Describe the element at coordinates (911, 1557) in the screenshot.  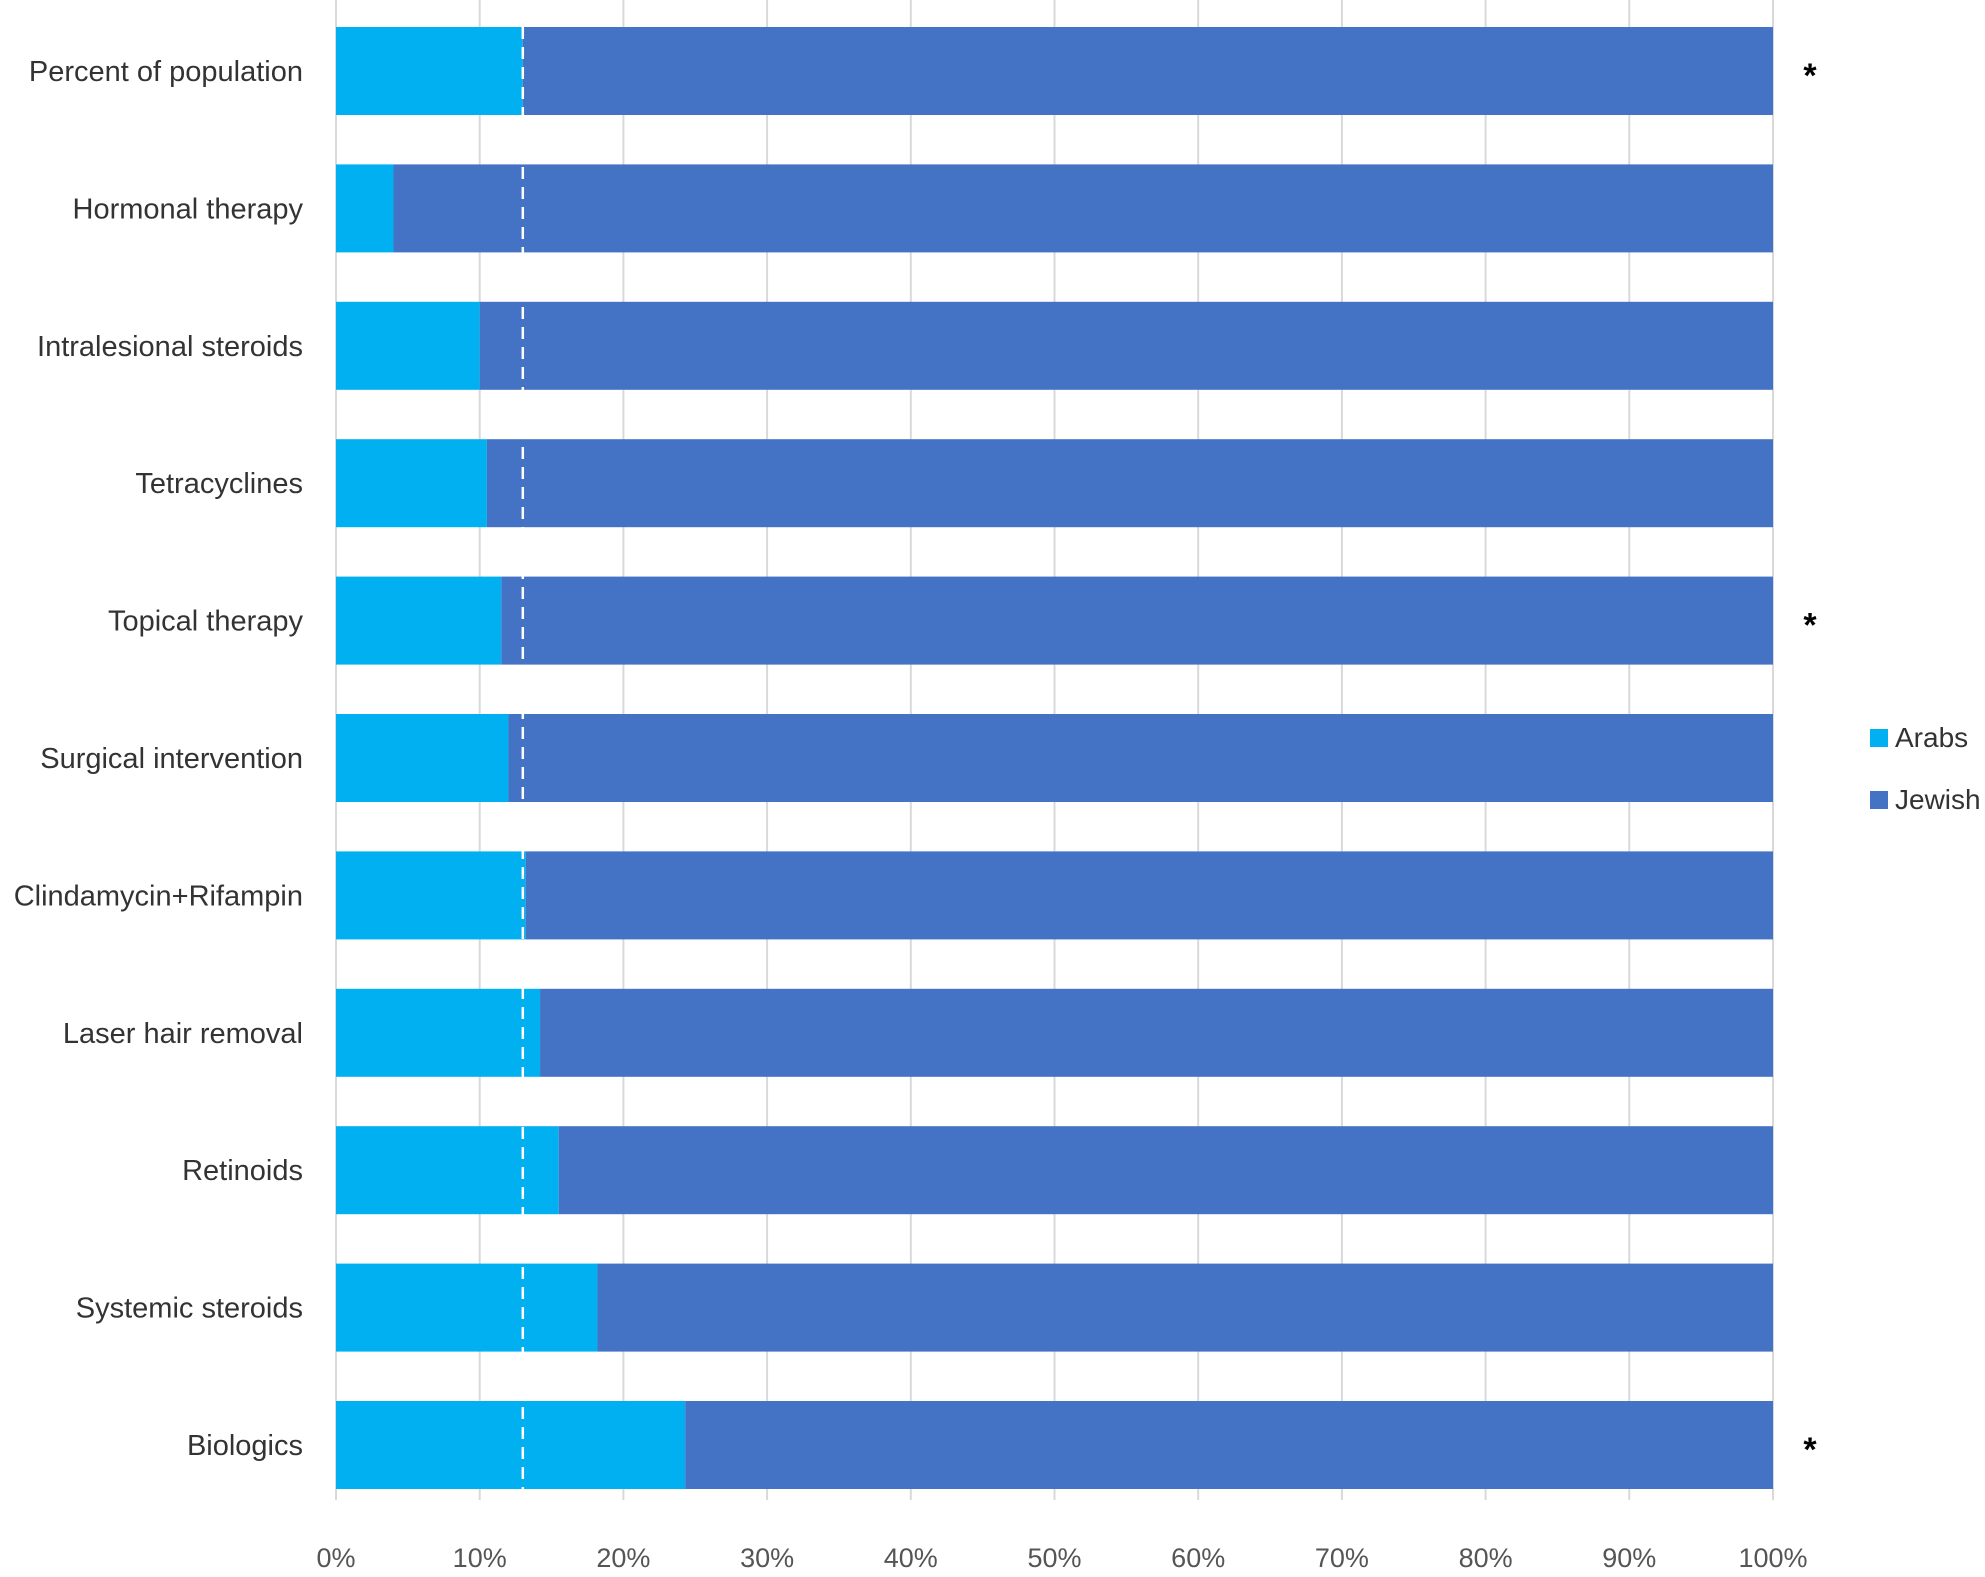
I see `x-tick-label: 40%` at that location.